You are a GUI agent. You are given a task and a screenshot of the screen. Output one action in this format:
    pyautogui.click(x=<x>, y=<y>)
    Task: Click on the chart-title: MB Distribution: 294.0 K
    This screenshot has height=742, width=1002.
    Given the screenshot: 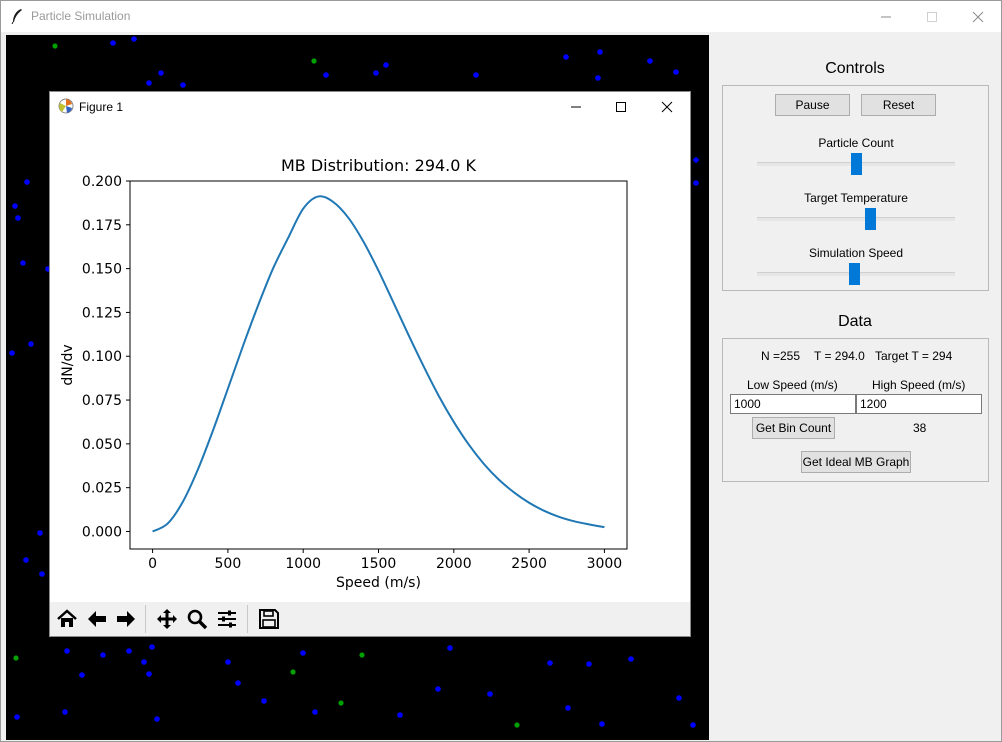 What is the action you would take?
    pyautogui.click(x=379, y=165)
    